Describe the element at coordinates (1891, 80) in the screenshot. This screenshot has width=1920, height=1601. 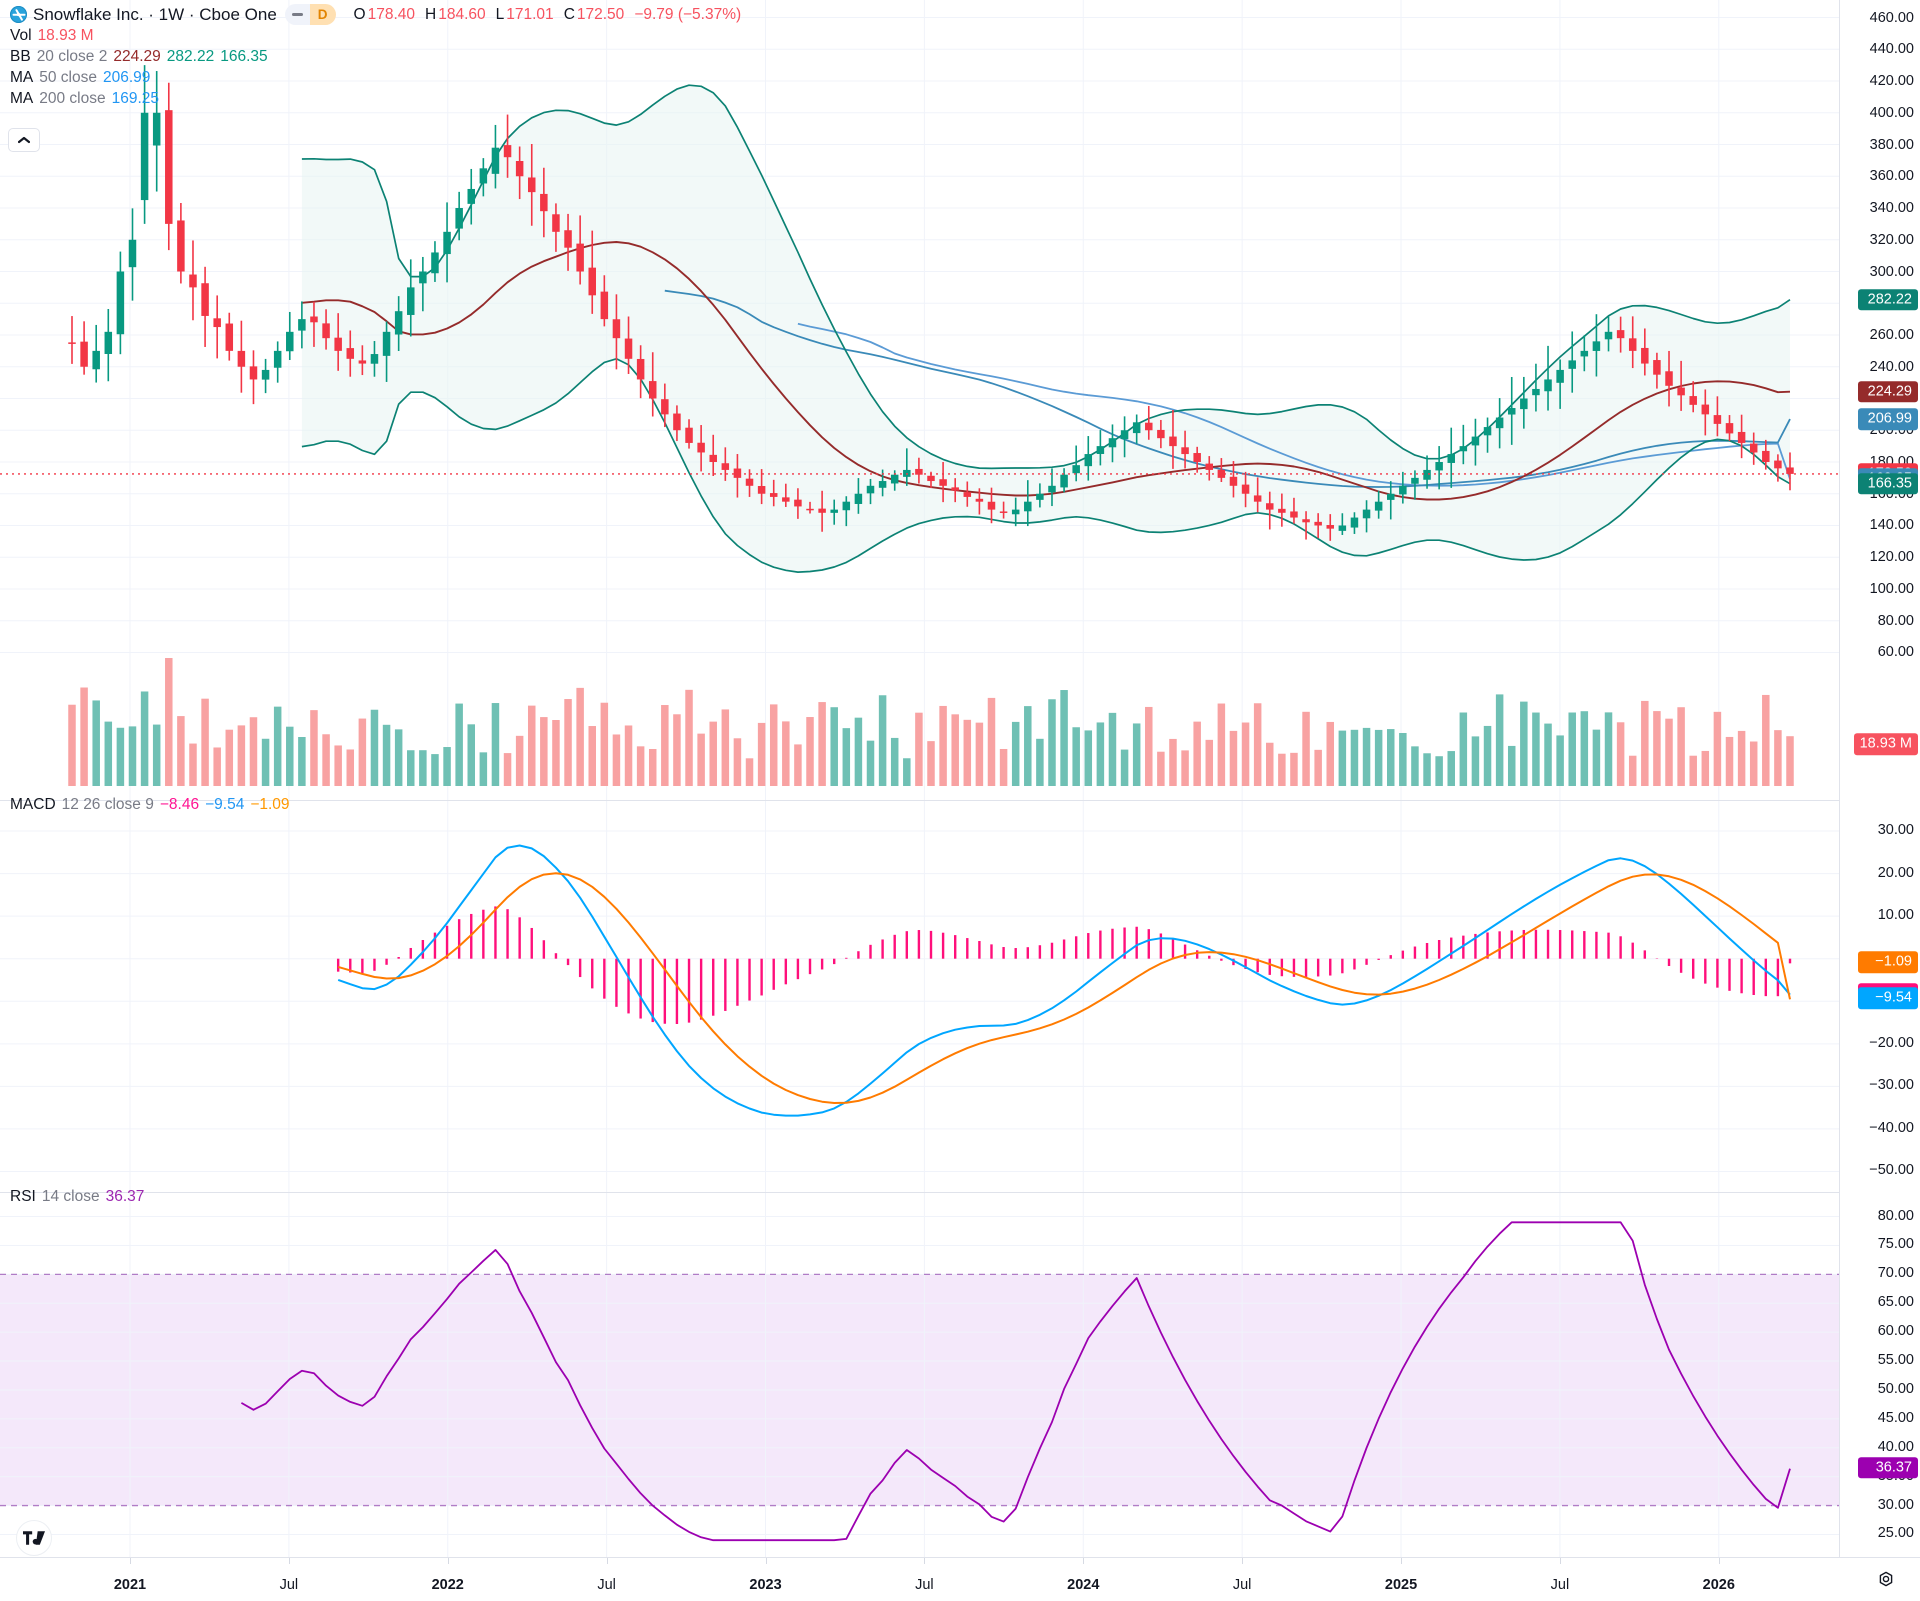
I see `axis-tick-label: 420.00` at that location.